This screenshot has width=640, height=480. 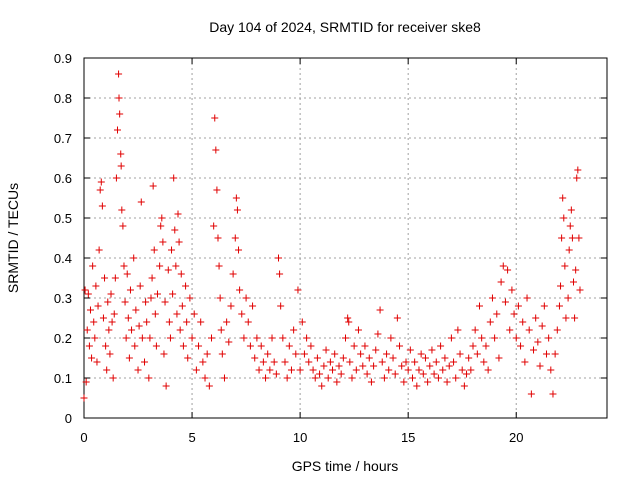 What do you see at coordinates (63, 98) in the screenshot?
I see `y-tick-label: 0.8` at bounding box center [63, 98].